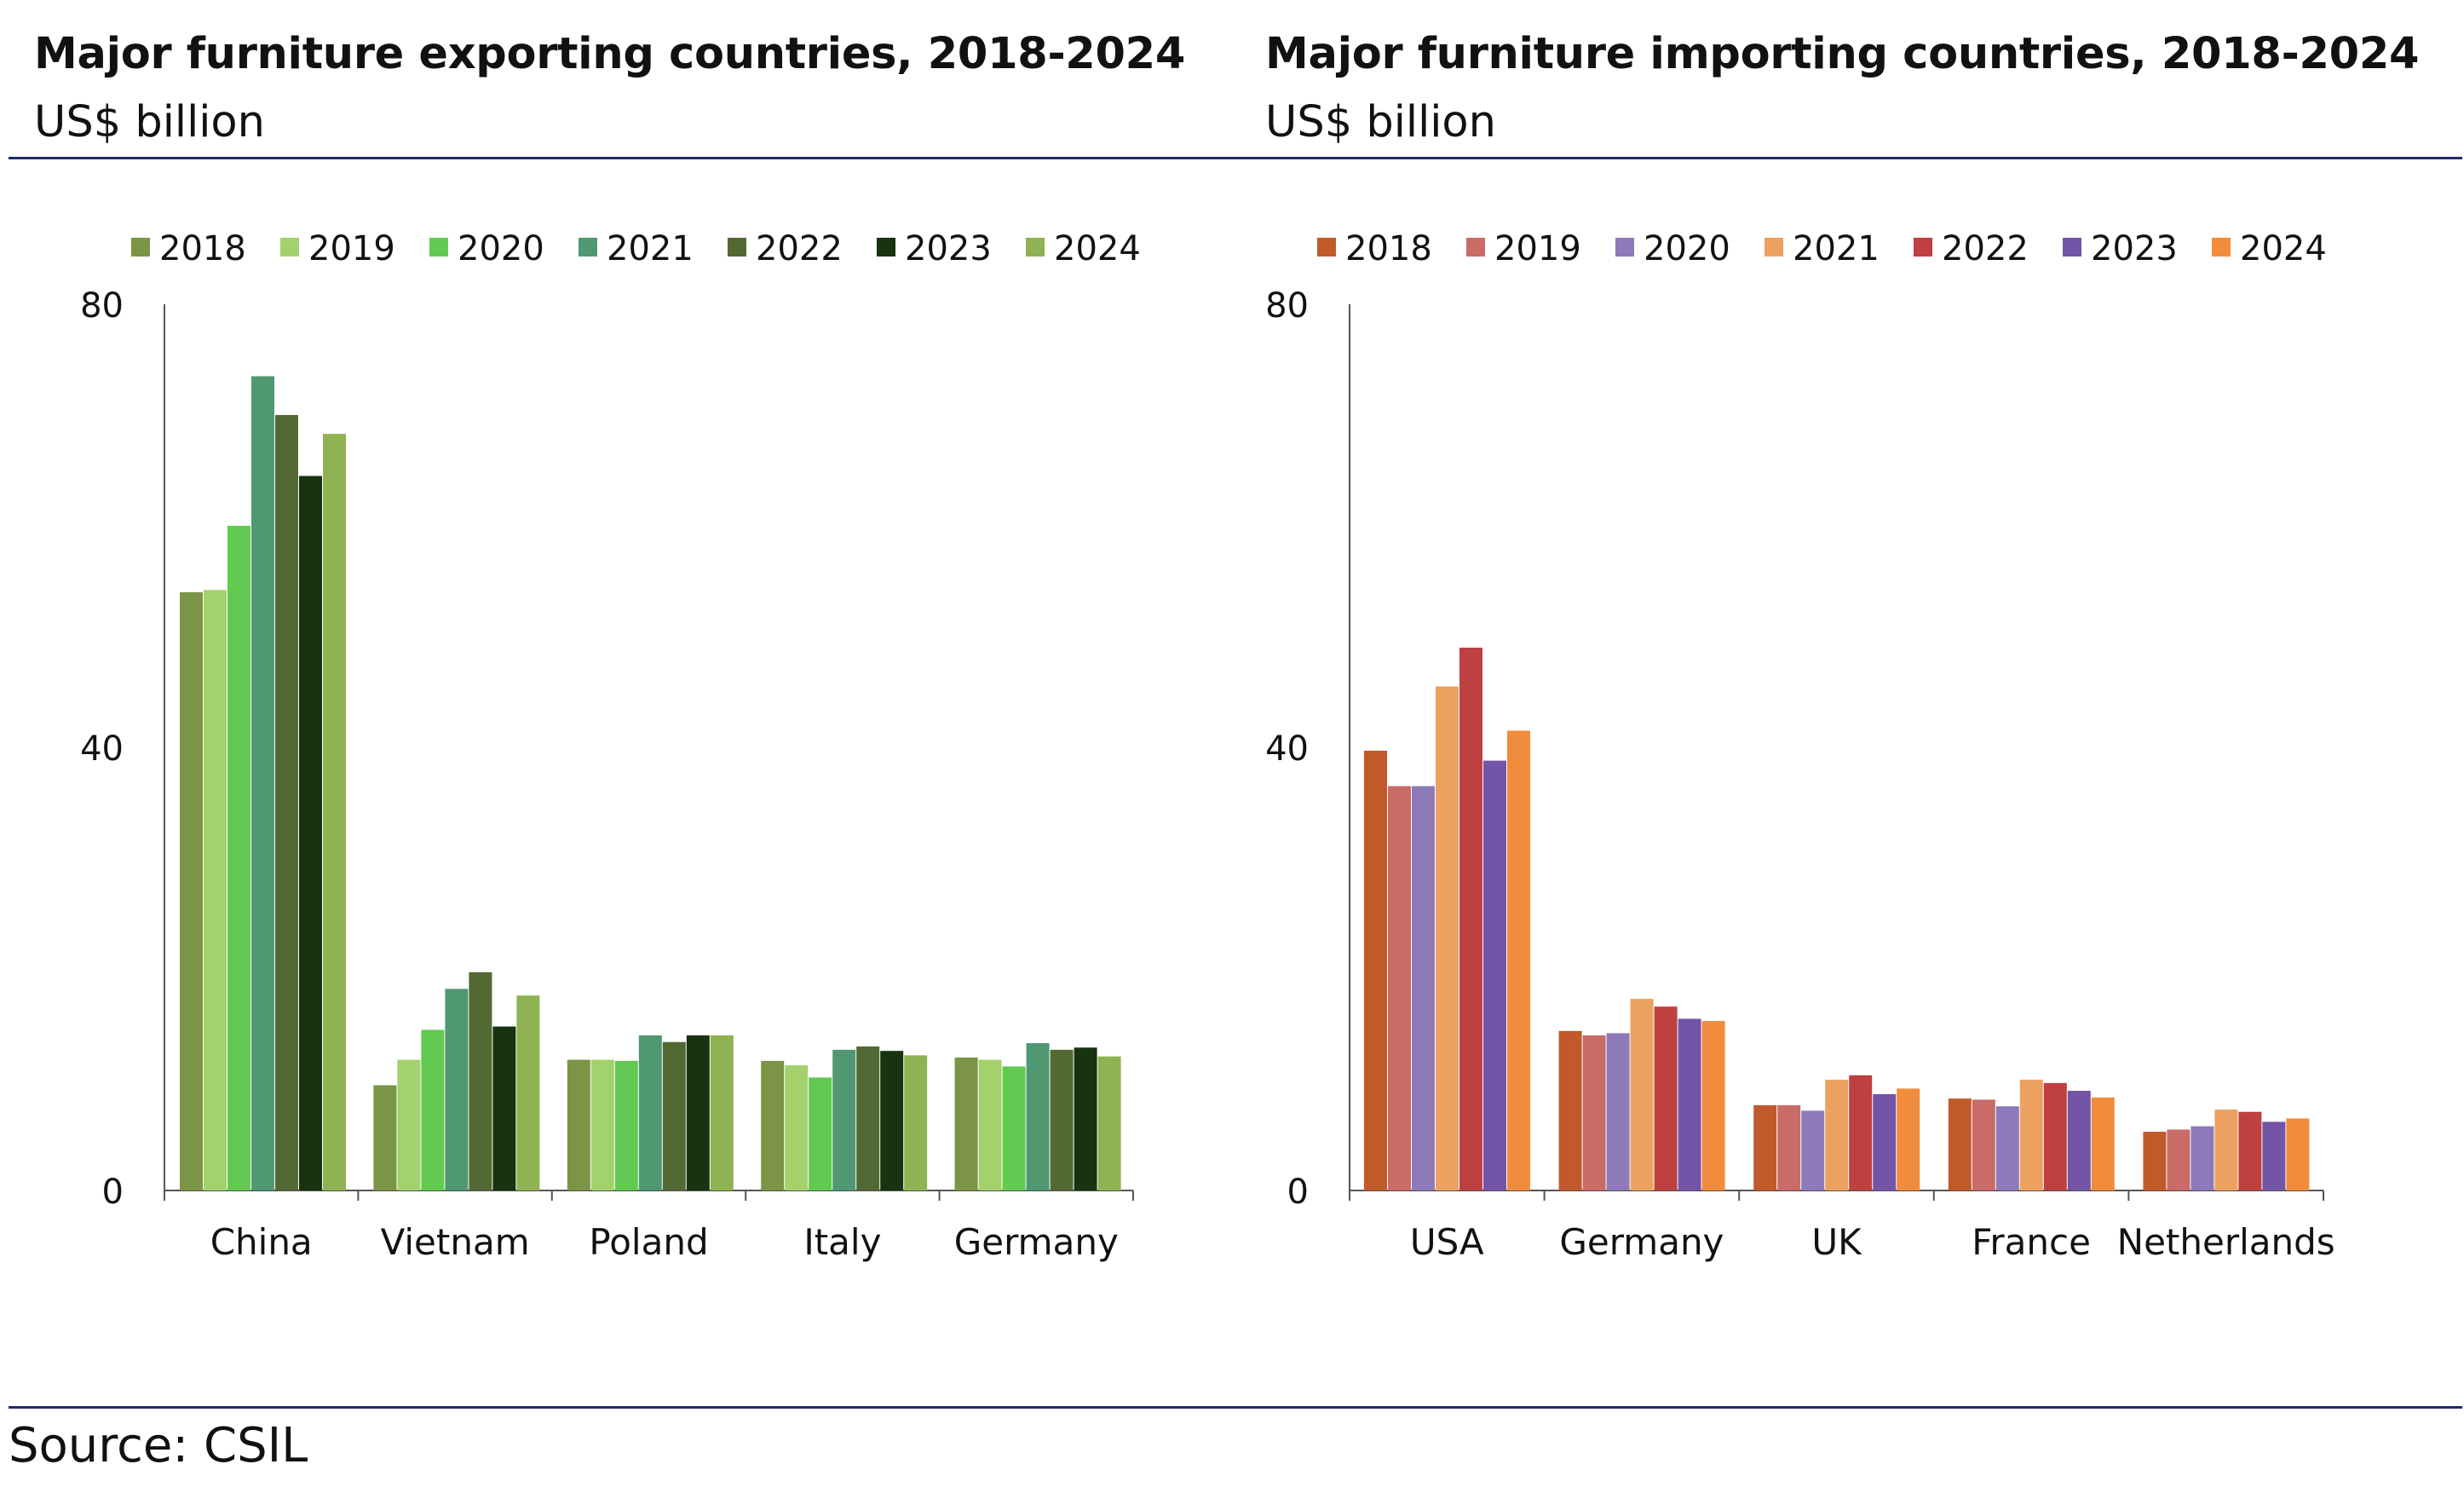 The width and height of the screenshot is (2464, 1493). What do you see at coordinates (1641, 1242) in the screenshot?
I see `x-category-label: Germany` at bounding box center [1641, 1242].